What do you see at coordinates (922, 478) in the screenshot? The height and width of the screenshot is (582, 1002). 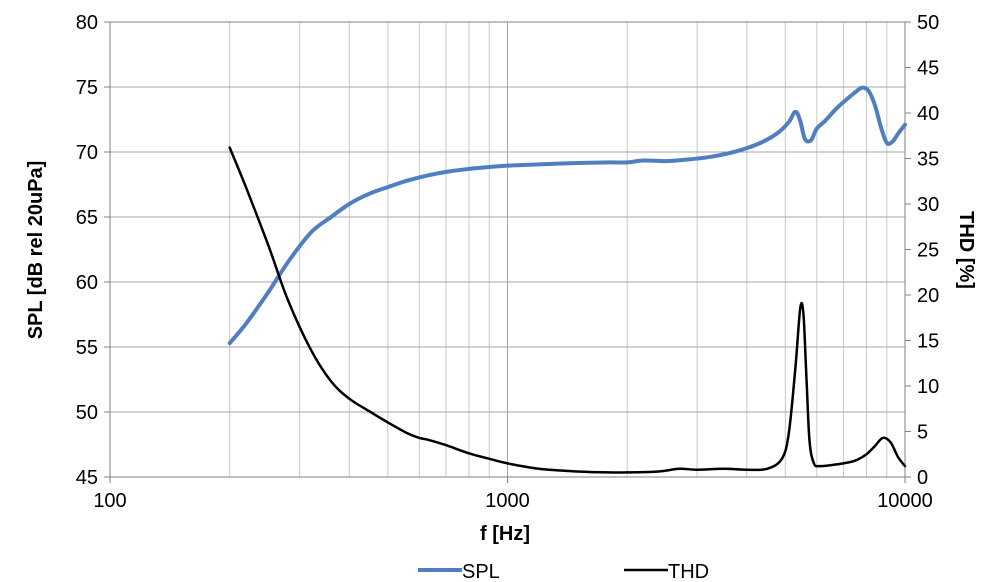 I see `y2-tick-label: 0` at bounding box center [922, 478].